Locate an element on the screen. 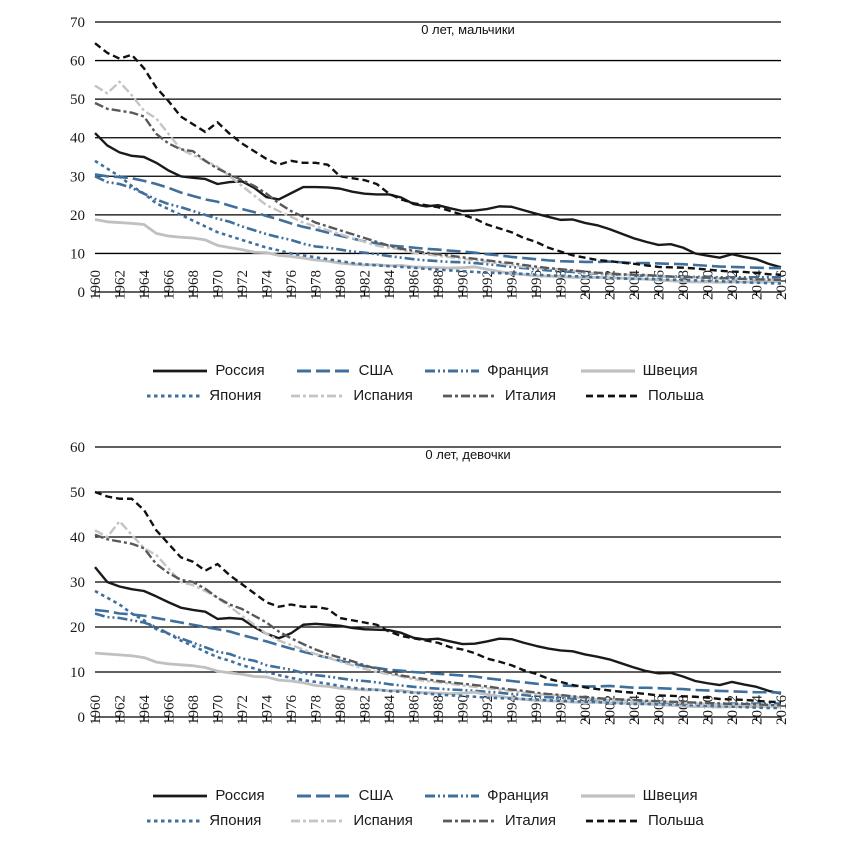 The height and width of the screenshot is (850, 853). legend-label: Швеция is located at coordinates (670, 795).